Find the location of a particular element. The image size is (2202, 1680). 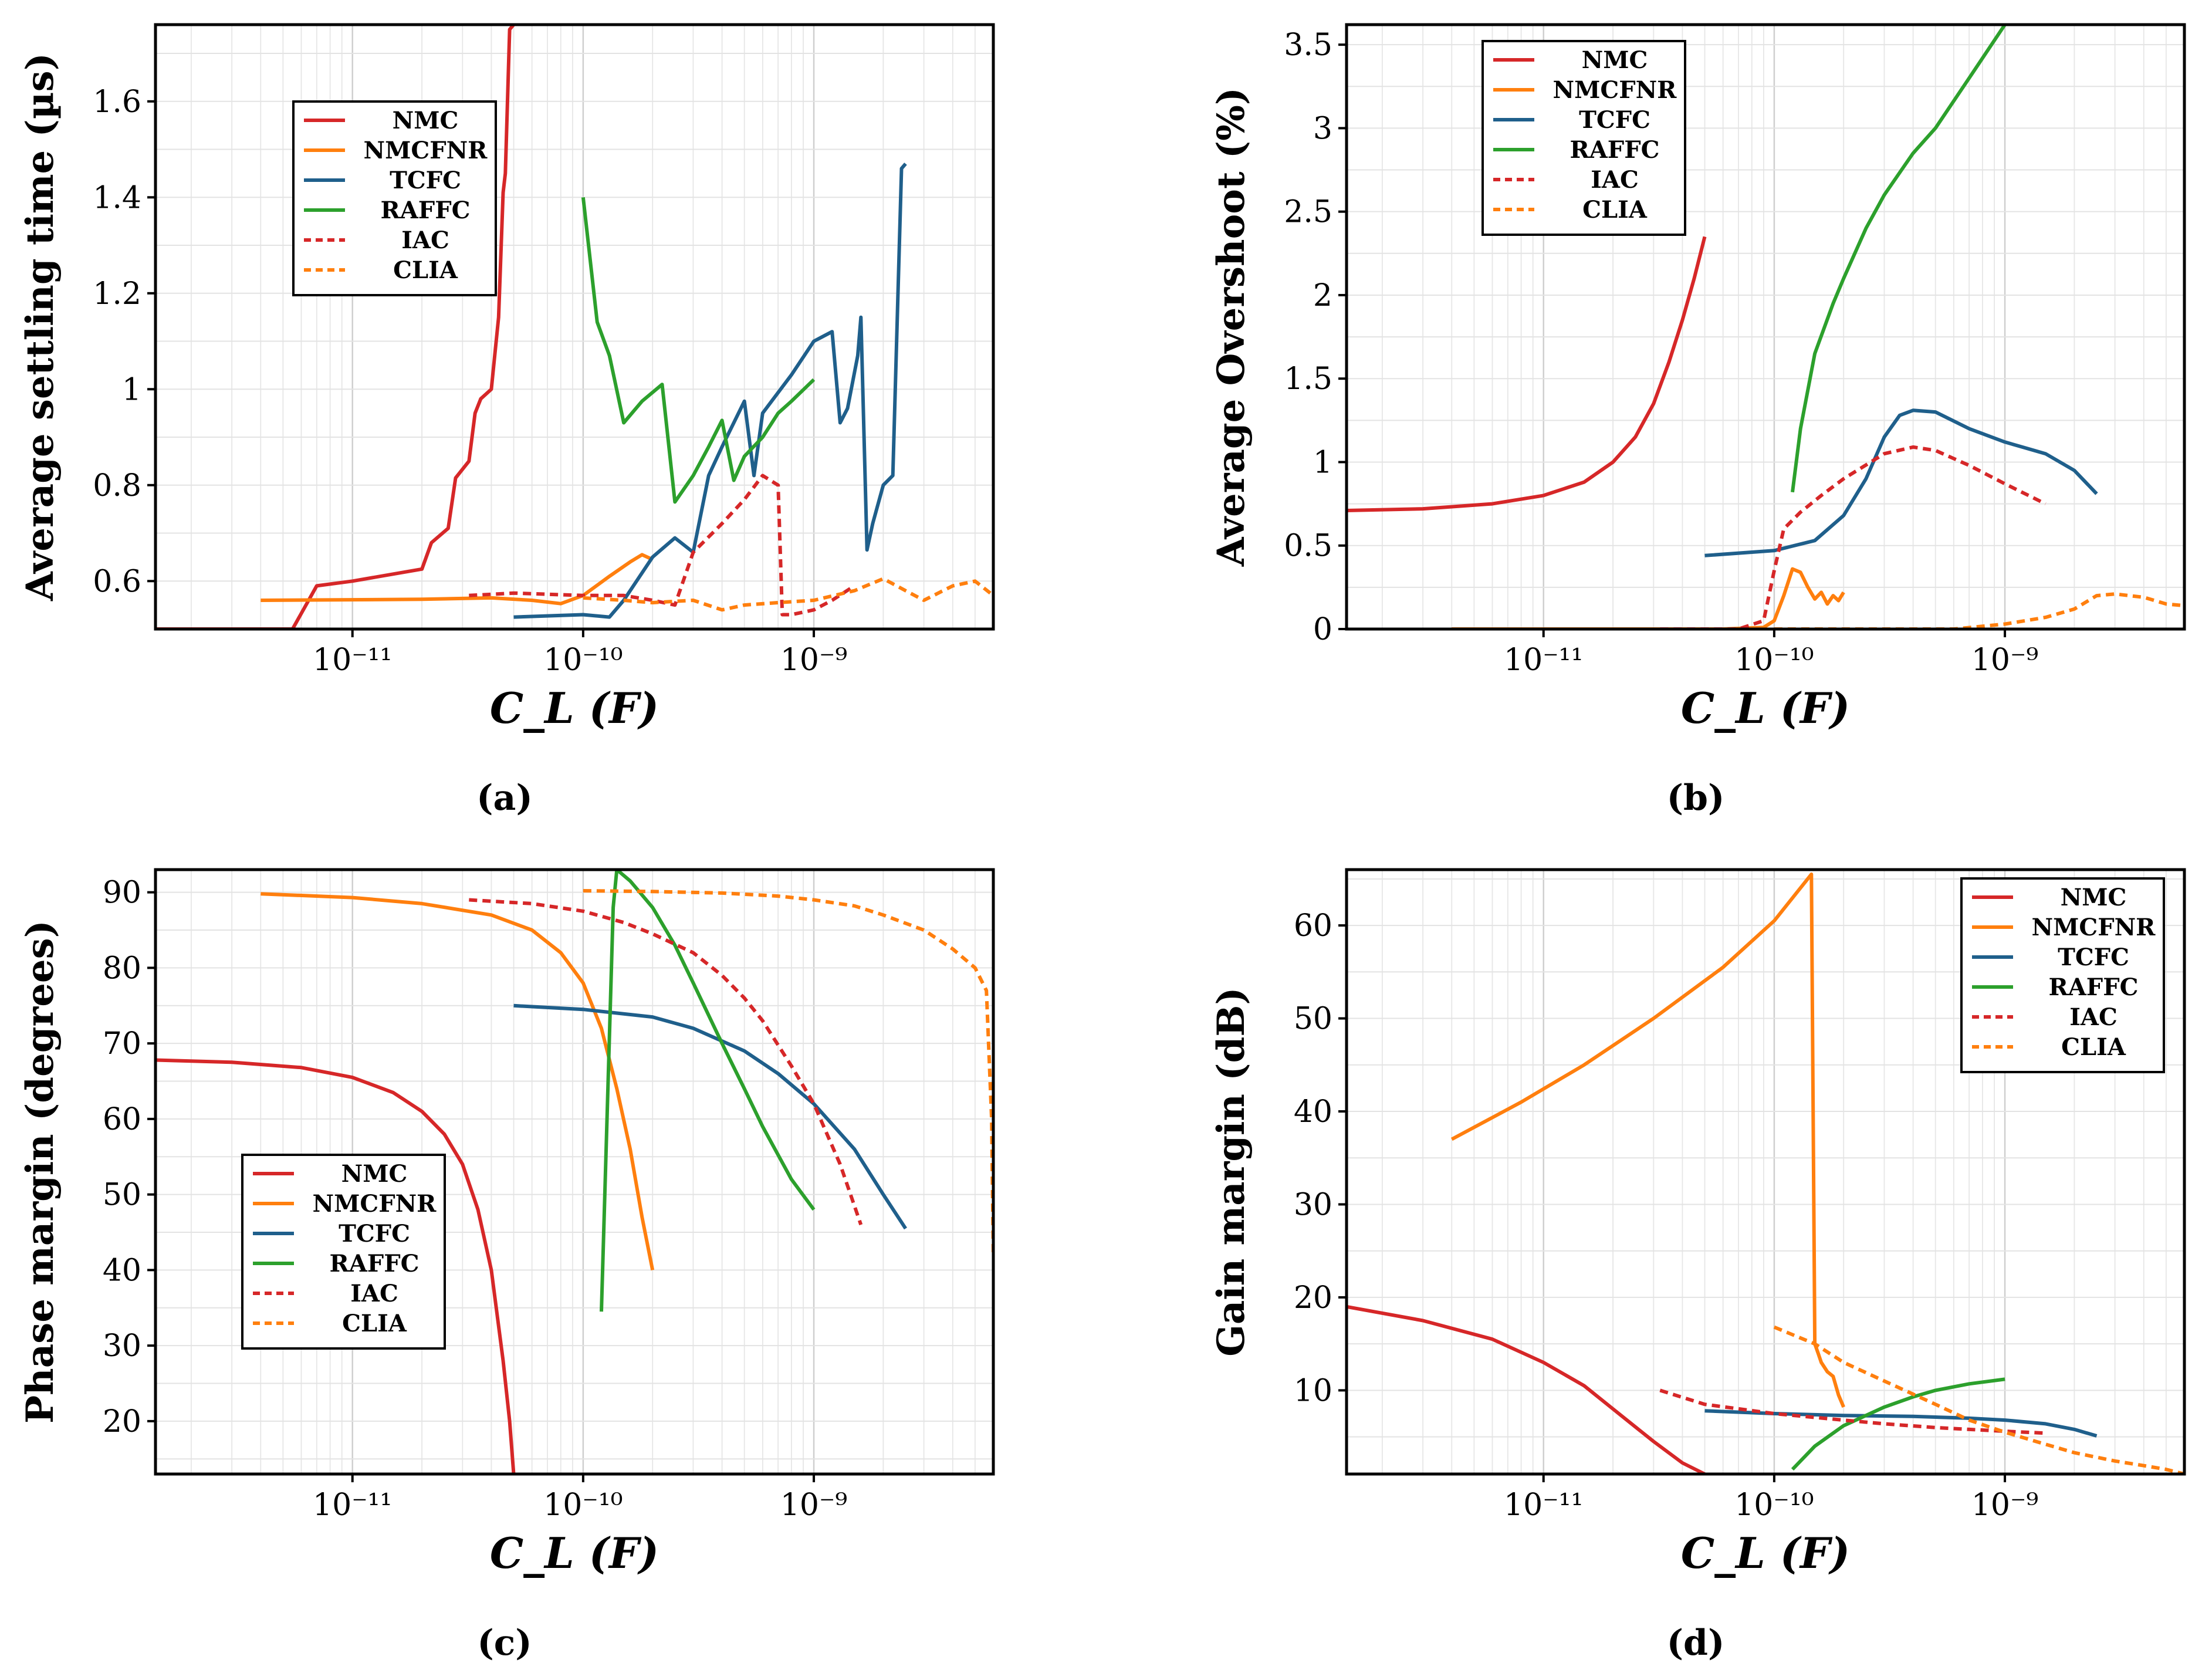

series-line-tcfc is located at coordinates (1901, 482).